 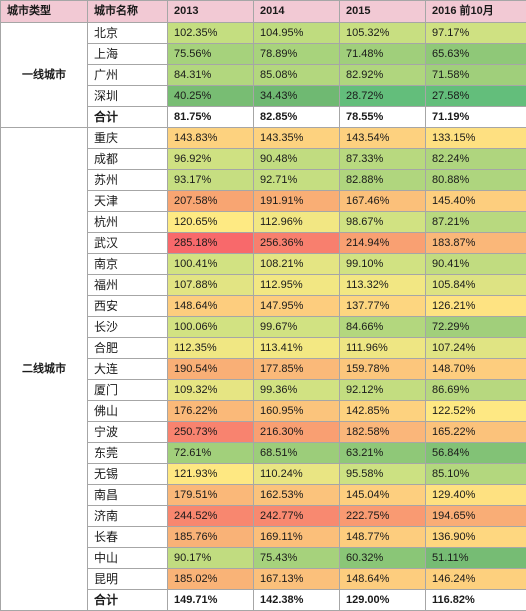 What do you see at coordinates (383, 117) in the screenshot?
I see `total-value-cell: 78.55%` at bounding box center [383, 117].